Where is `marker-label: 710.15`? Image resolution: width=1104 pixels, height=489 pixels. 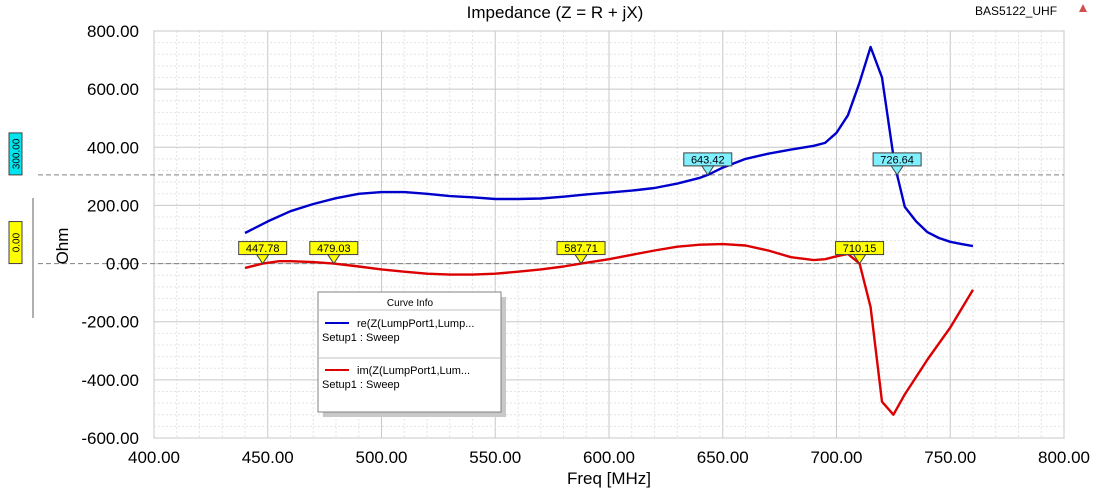 marker-label: 710.15 is located at coordinates (860, 249).